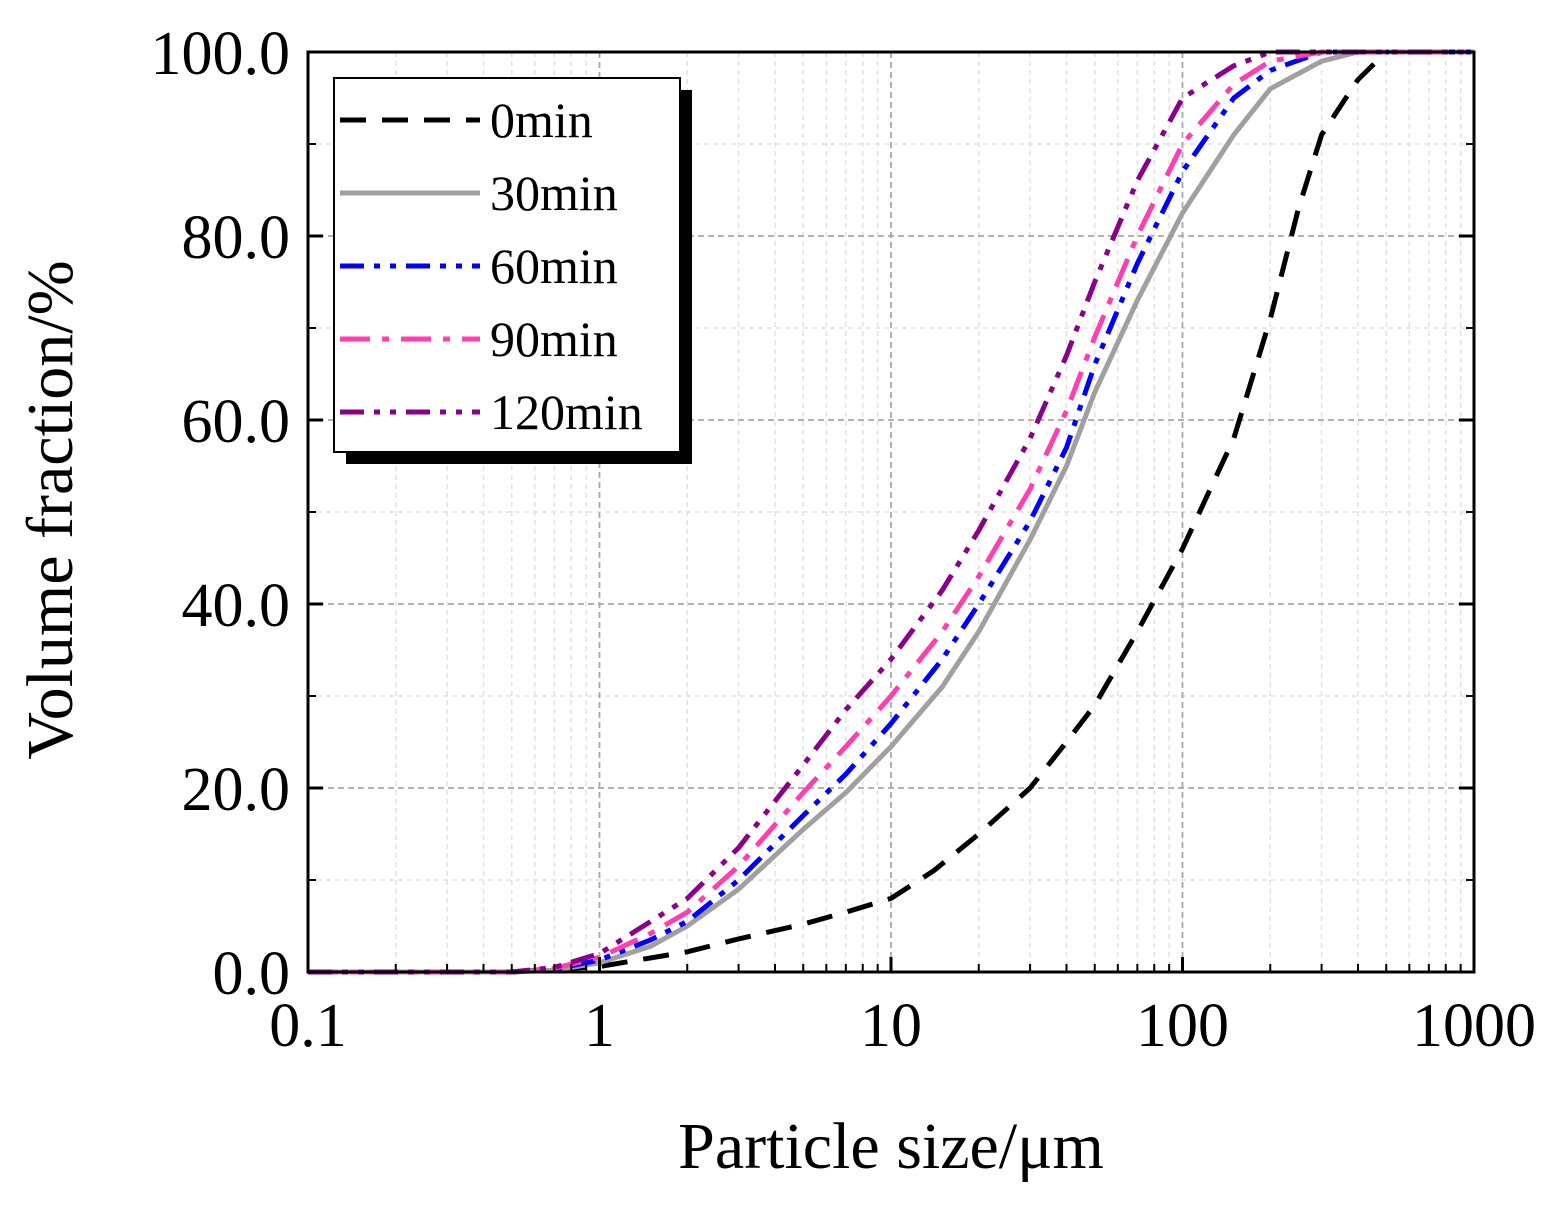  Describe the element at coordinates (566, 412) in the screenshot. I see `legend-label-120min: 120min` at that location.